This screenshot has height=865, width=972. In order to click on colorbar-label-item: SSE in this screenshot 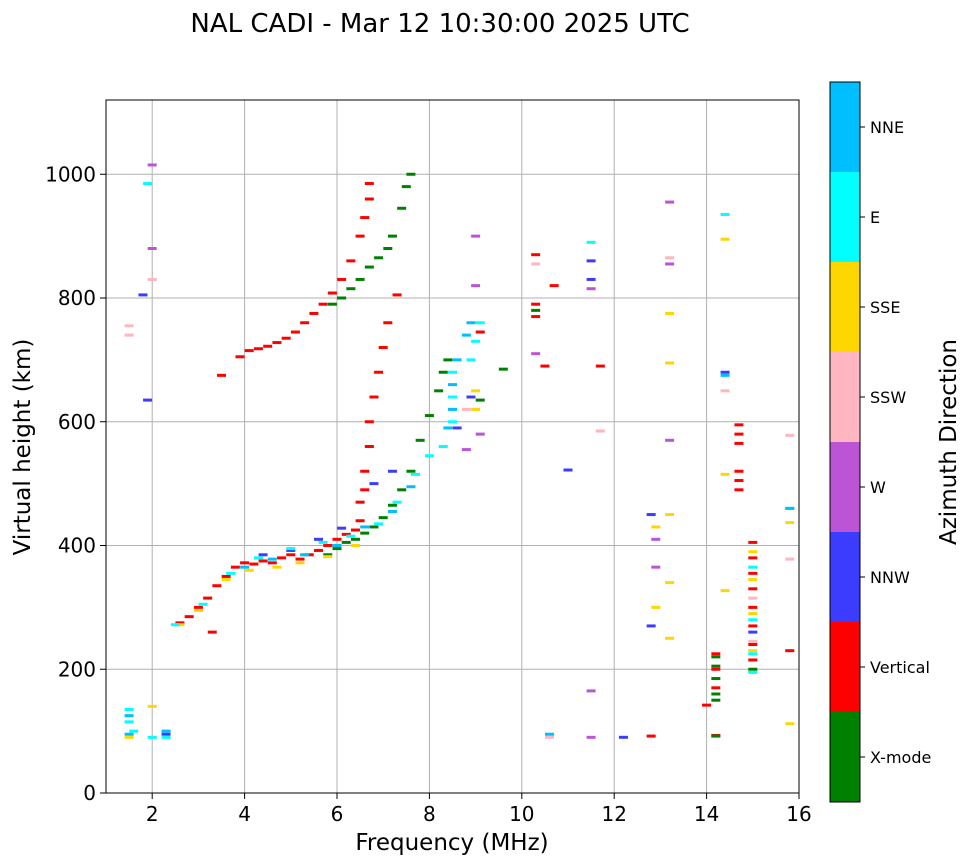, I will do `click(885, 307)`.